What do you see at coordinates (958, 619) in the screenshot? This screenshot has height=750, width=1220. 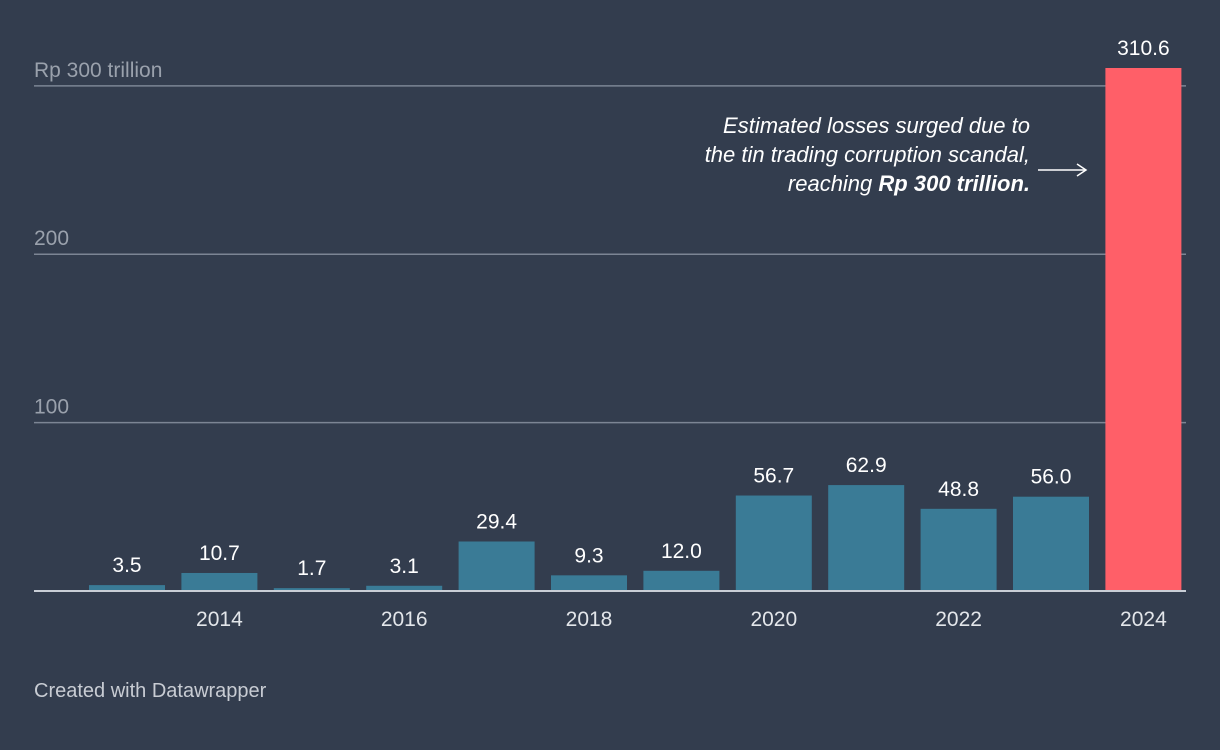 I see `x-tick-label: 2022` at bounding box center [958, 619].